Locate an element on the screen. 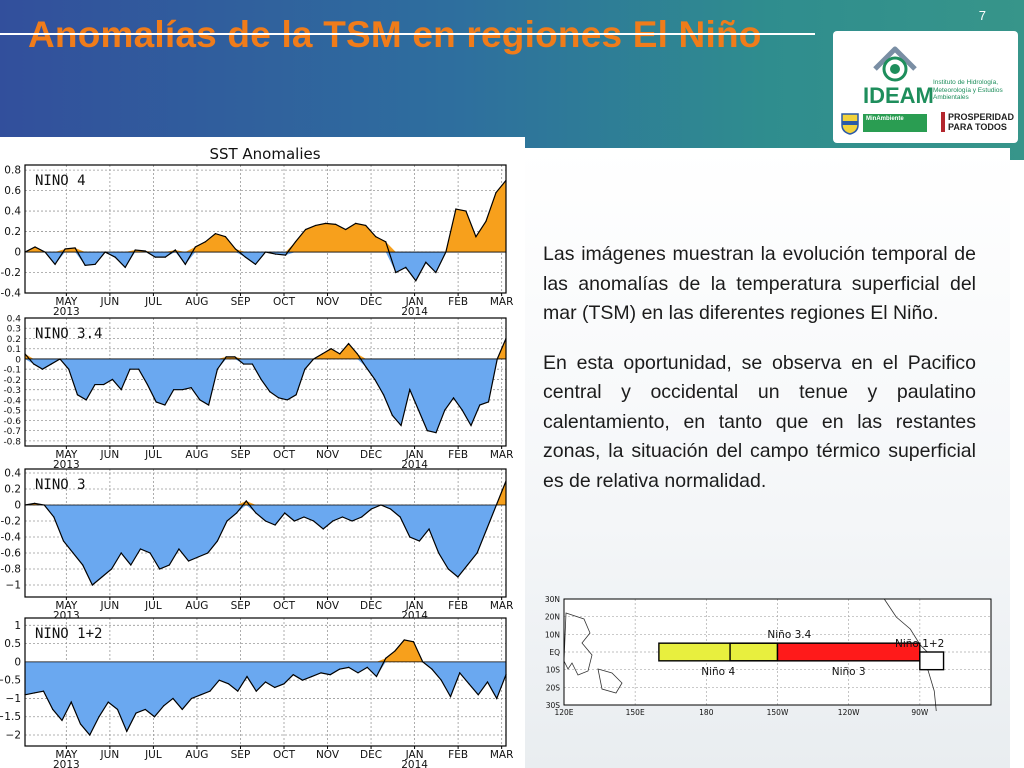 This screenshot has height=768, width=1024. region-label: Niño 3.4 is located at coordinates (789, 635).